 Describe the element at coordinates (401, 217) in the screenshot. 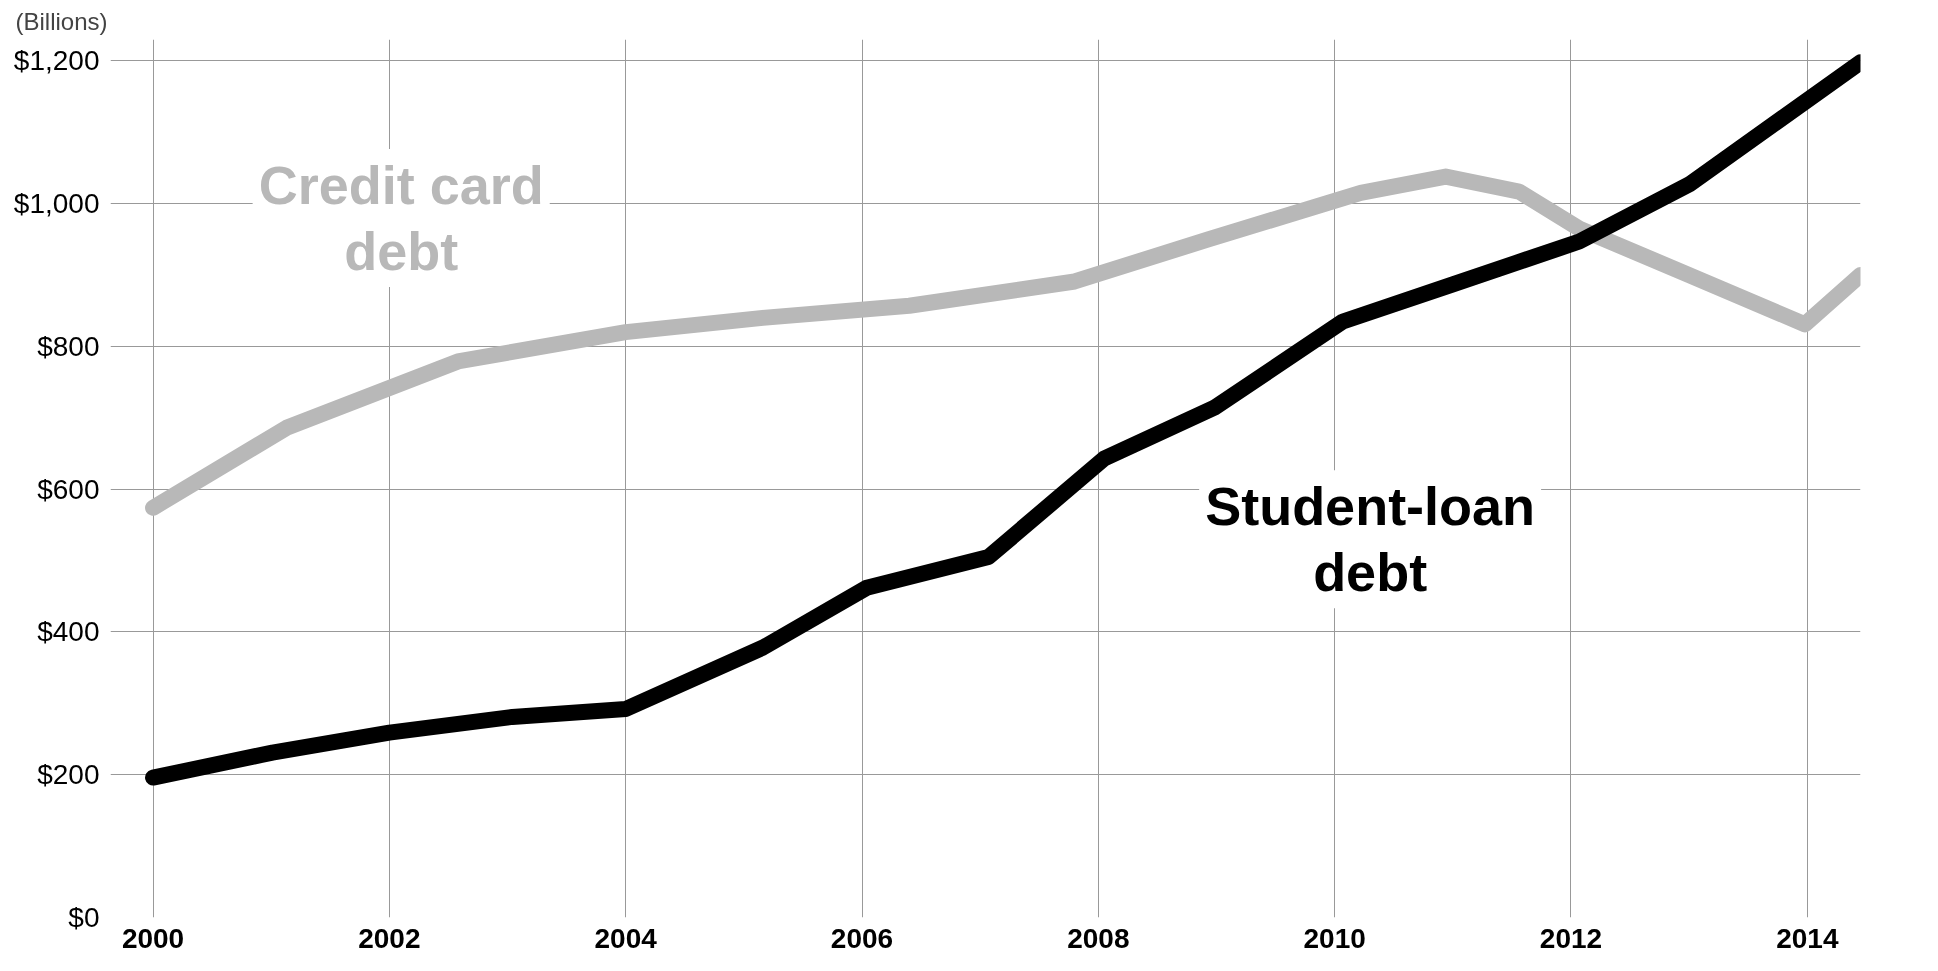

I see `series-label: Credit card debt` at that location.